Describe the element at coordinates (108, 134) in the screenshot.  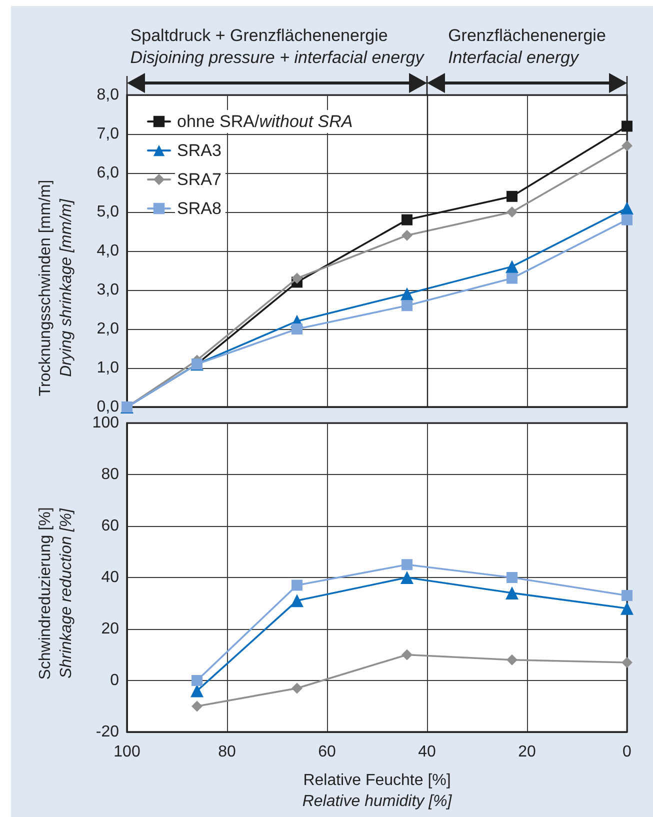
I see `y-tick-label: 7,0` at that location.